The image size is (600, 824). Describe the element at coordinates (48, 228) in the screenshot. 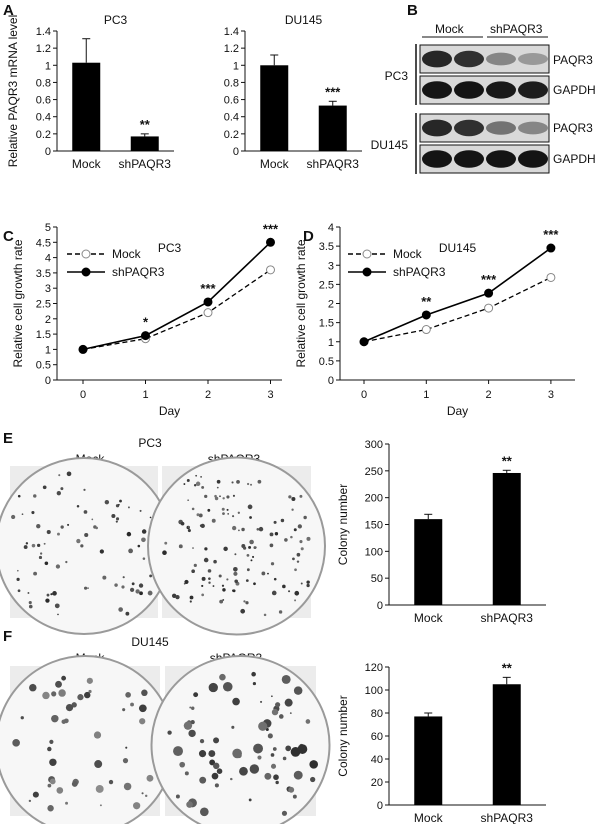

I see `y-tick-label: 5` at that location.